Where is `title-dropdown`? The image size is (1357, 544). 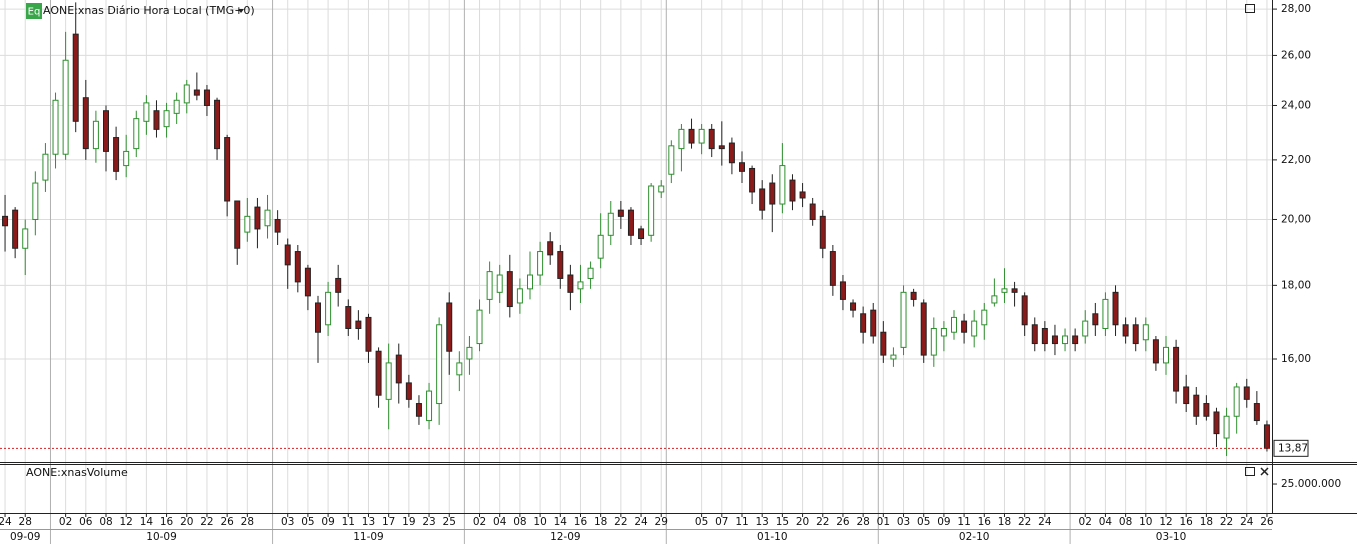 title-dropdown is located at coordinates (241, 11).